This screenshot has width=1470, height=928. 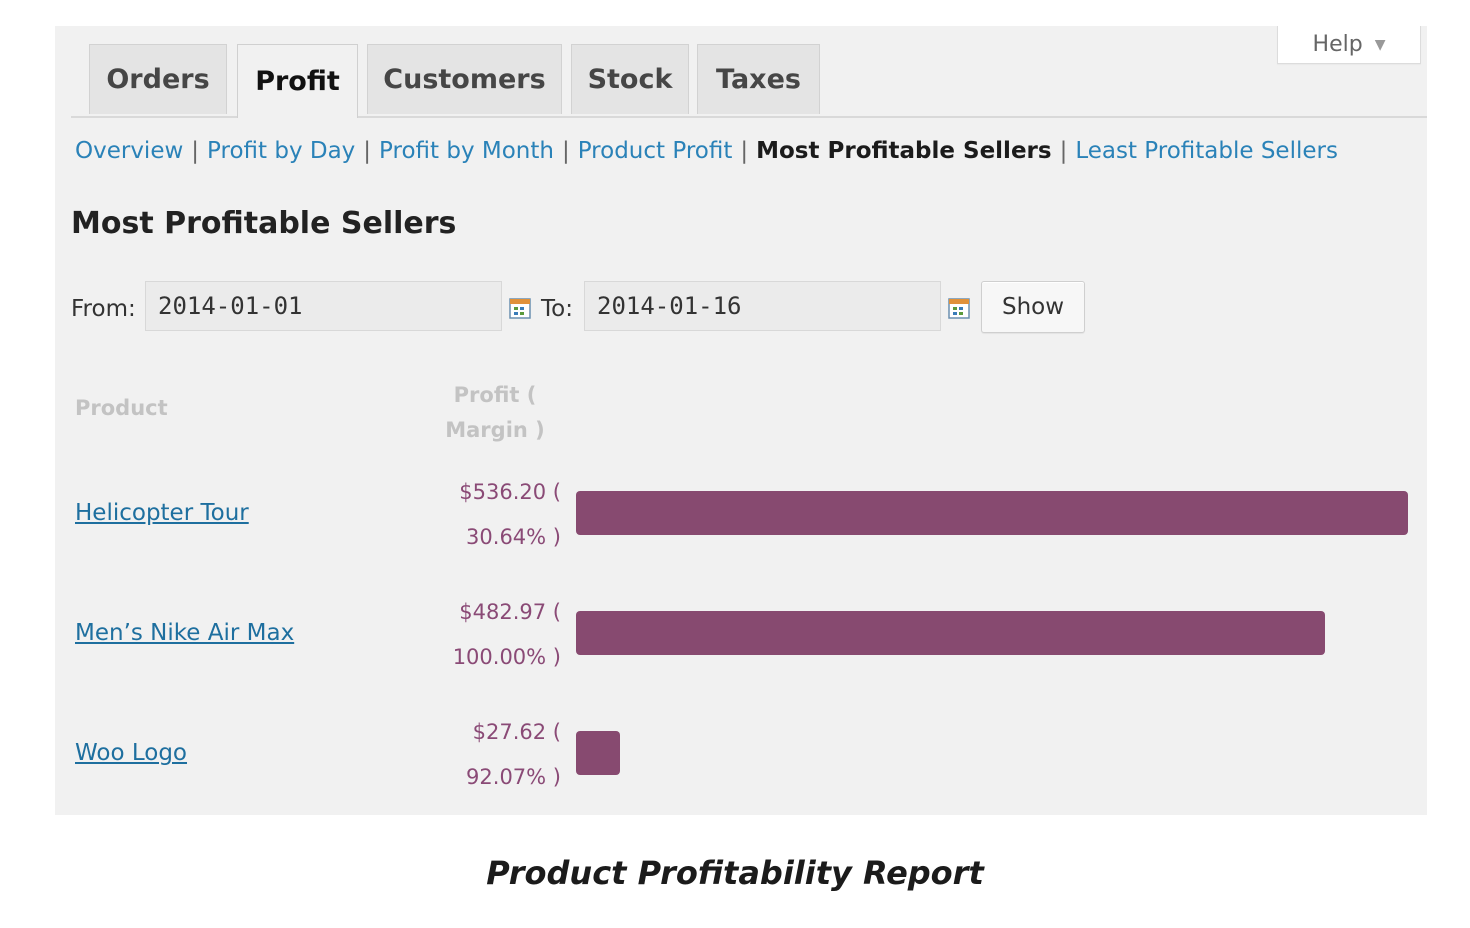 I want to click on subnav-profit-by-day: Profit by Day, so click(x=281, y=151).